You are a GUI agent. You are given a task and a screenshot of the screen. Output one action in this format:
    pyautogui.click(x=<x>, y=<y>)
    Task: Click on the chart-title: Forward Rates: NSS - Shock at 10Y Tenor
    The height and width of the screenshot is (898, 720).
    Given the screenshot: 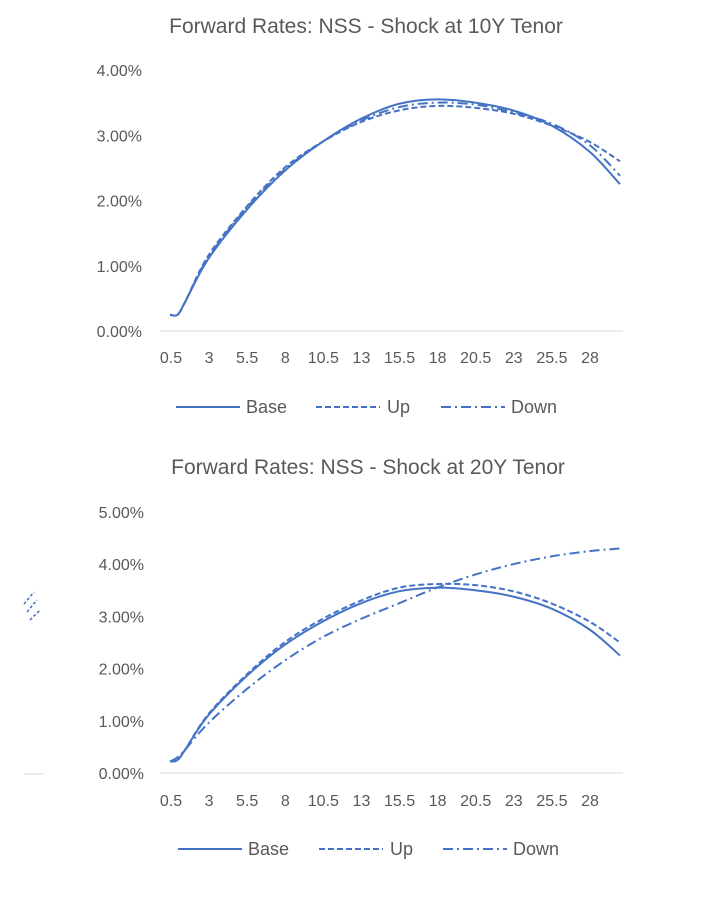 What is the action you would take?
    pyautogui.click(x=366, y=26)
    